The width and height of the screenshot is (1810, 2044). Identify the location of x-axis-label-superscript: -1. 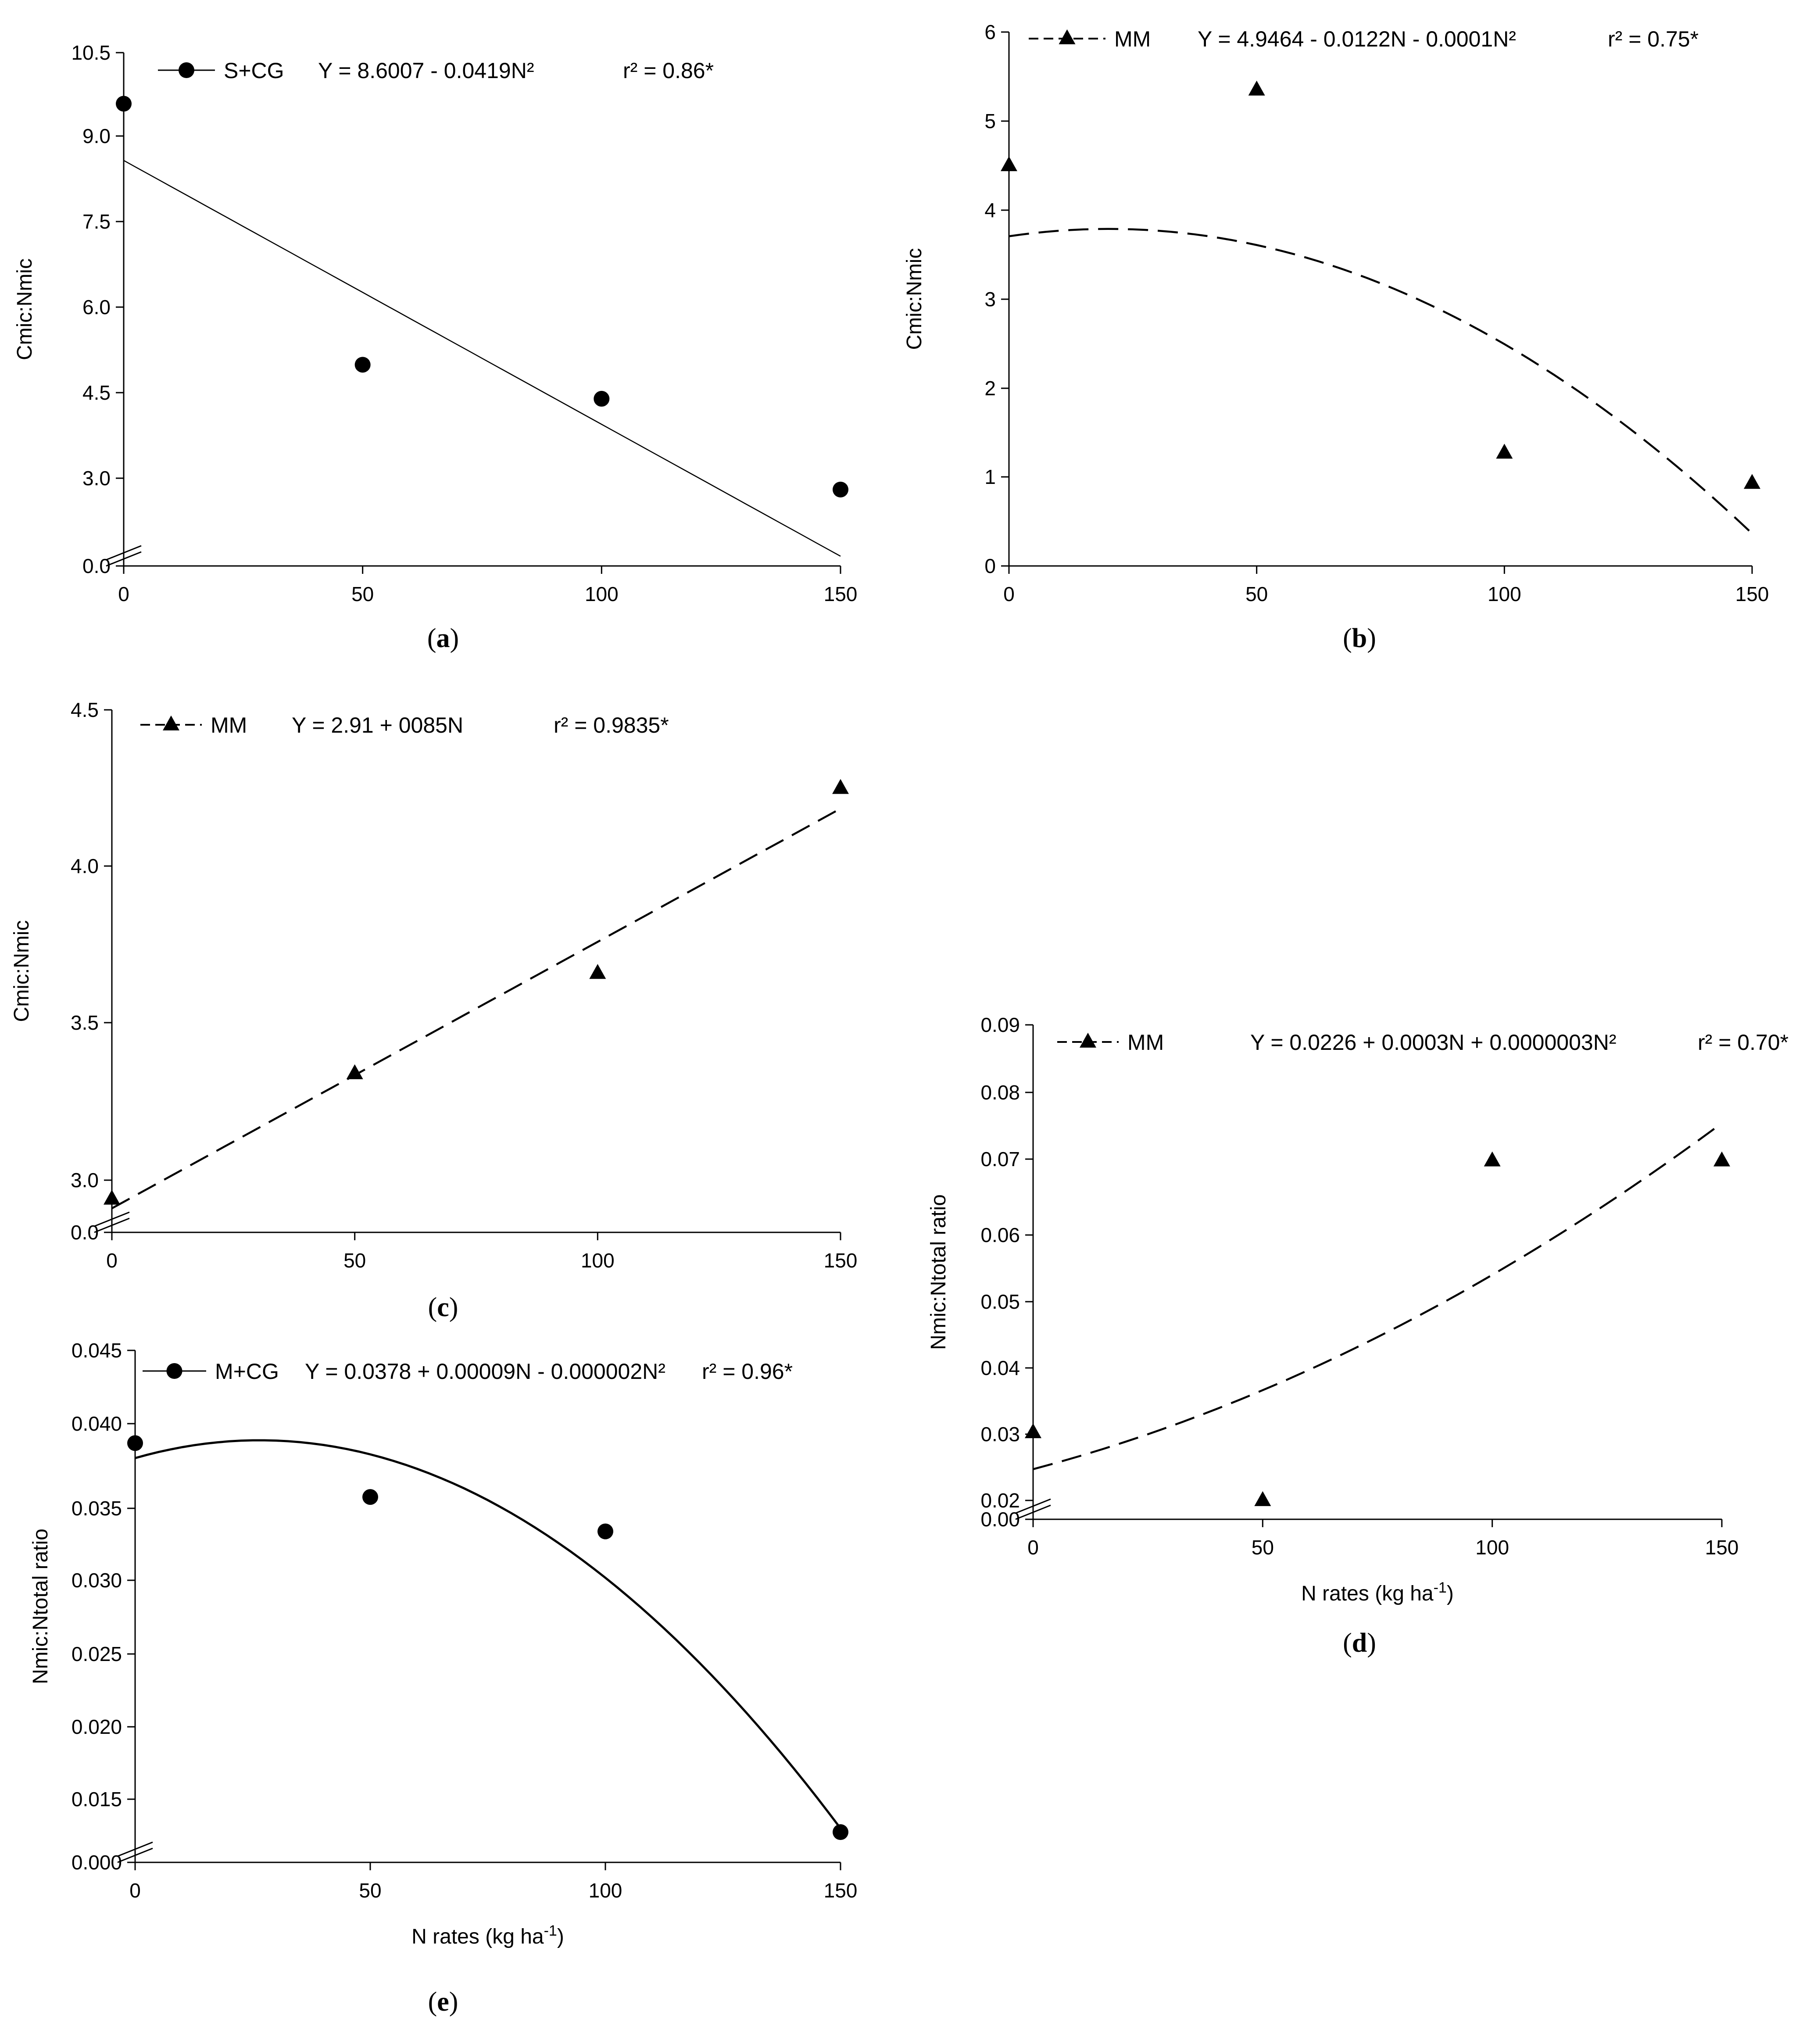
(550, 1931).